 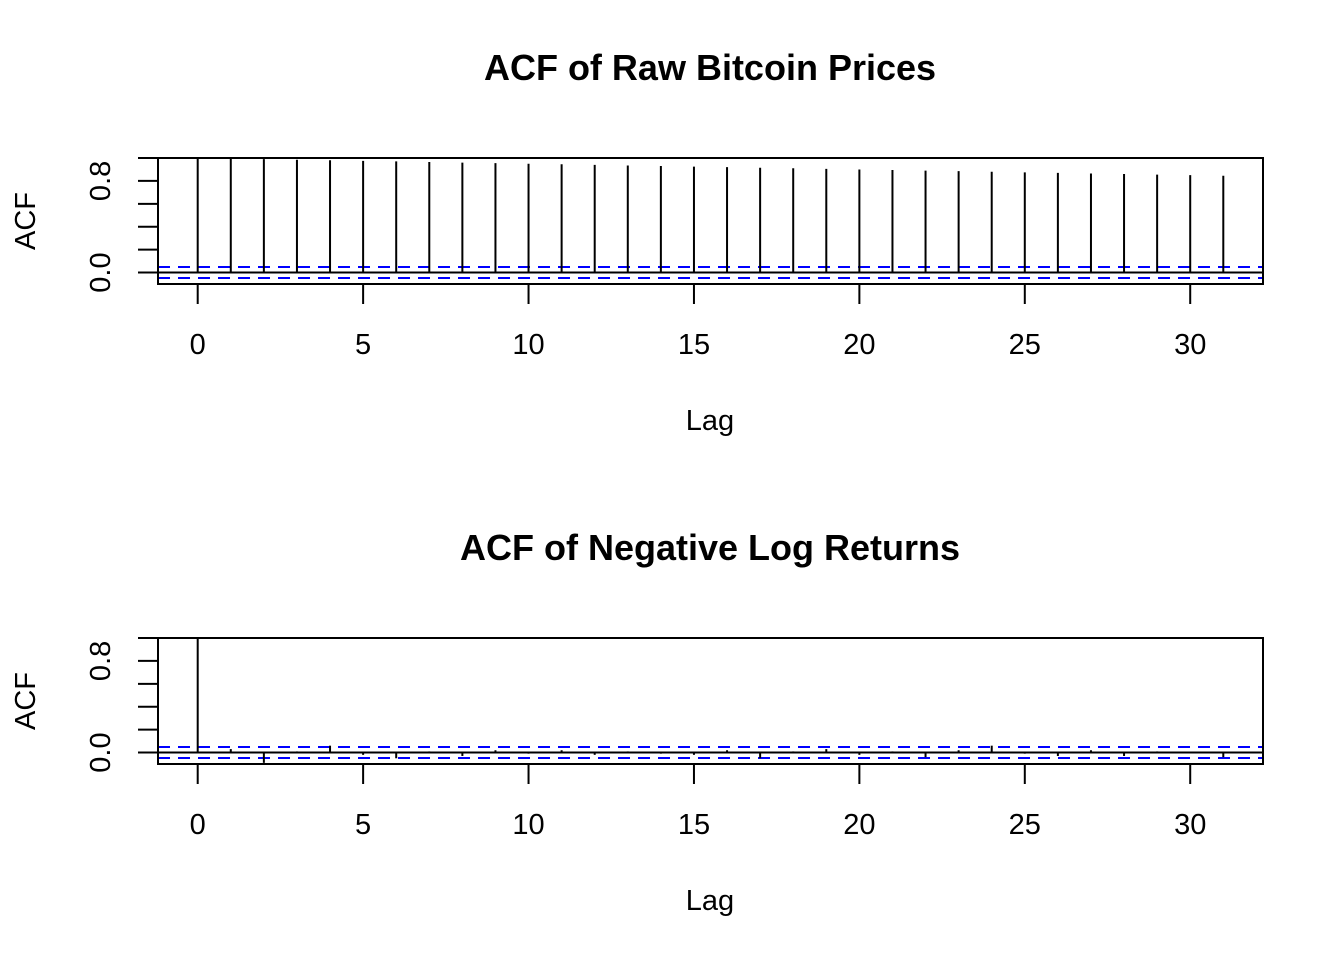 What do you see at coordinates (710, 67) in the screenshot?
I see `chart-title: ACF of Raw Bitcoin Prices` at bounding box center [710, 67].